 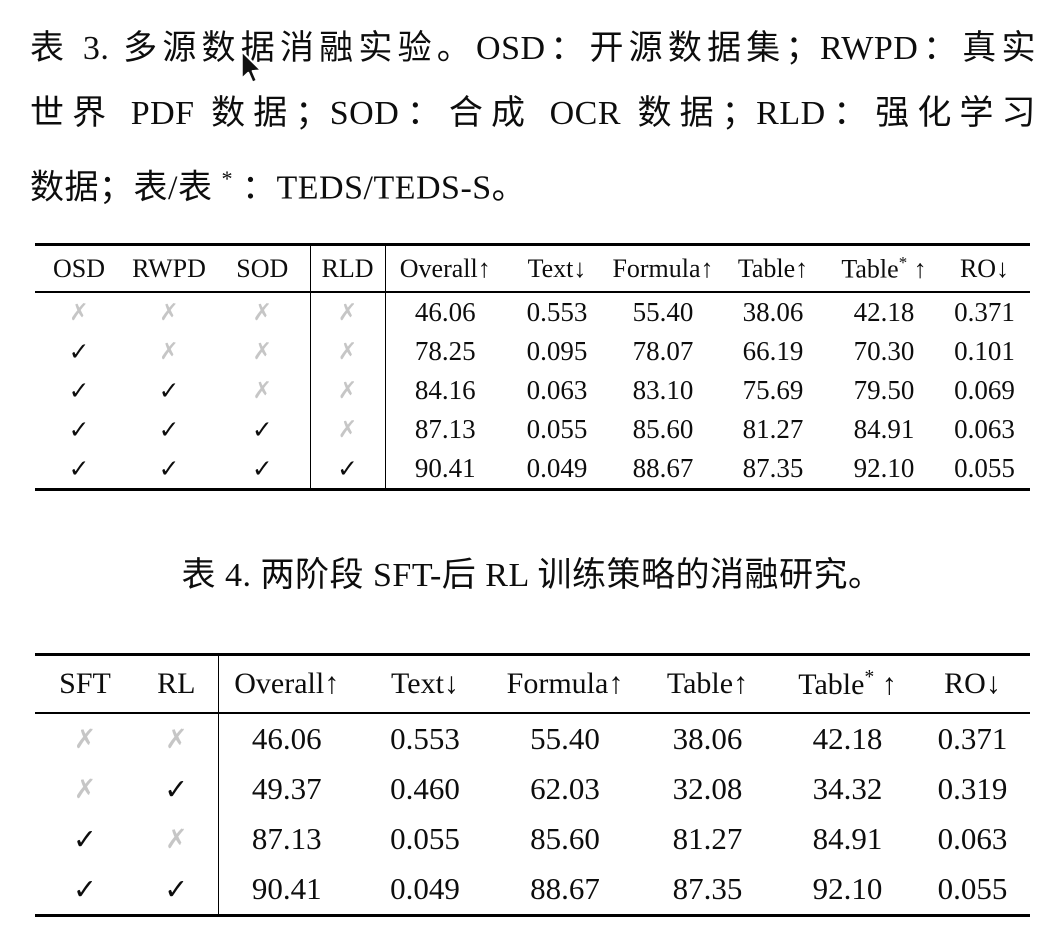 What do you see at coordinates (445, 351) in the screenshot?
I see `value-cell: 78.25` at bounding box center [445, 351].